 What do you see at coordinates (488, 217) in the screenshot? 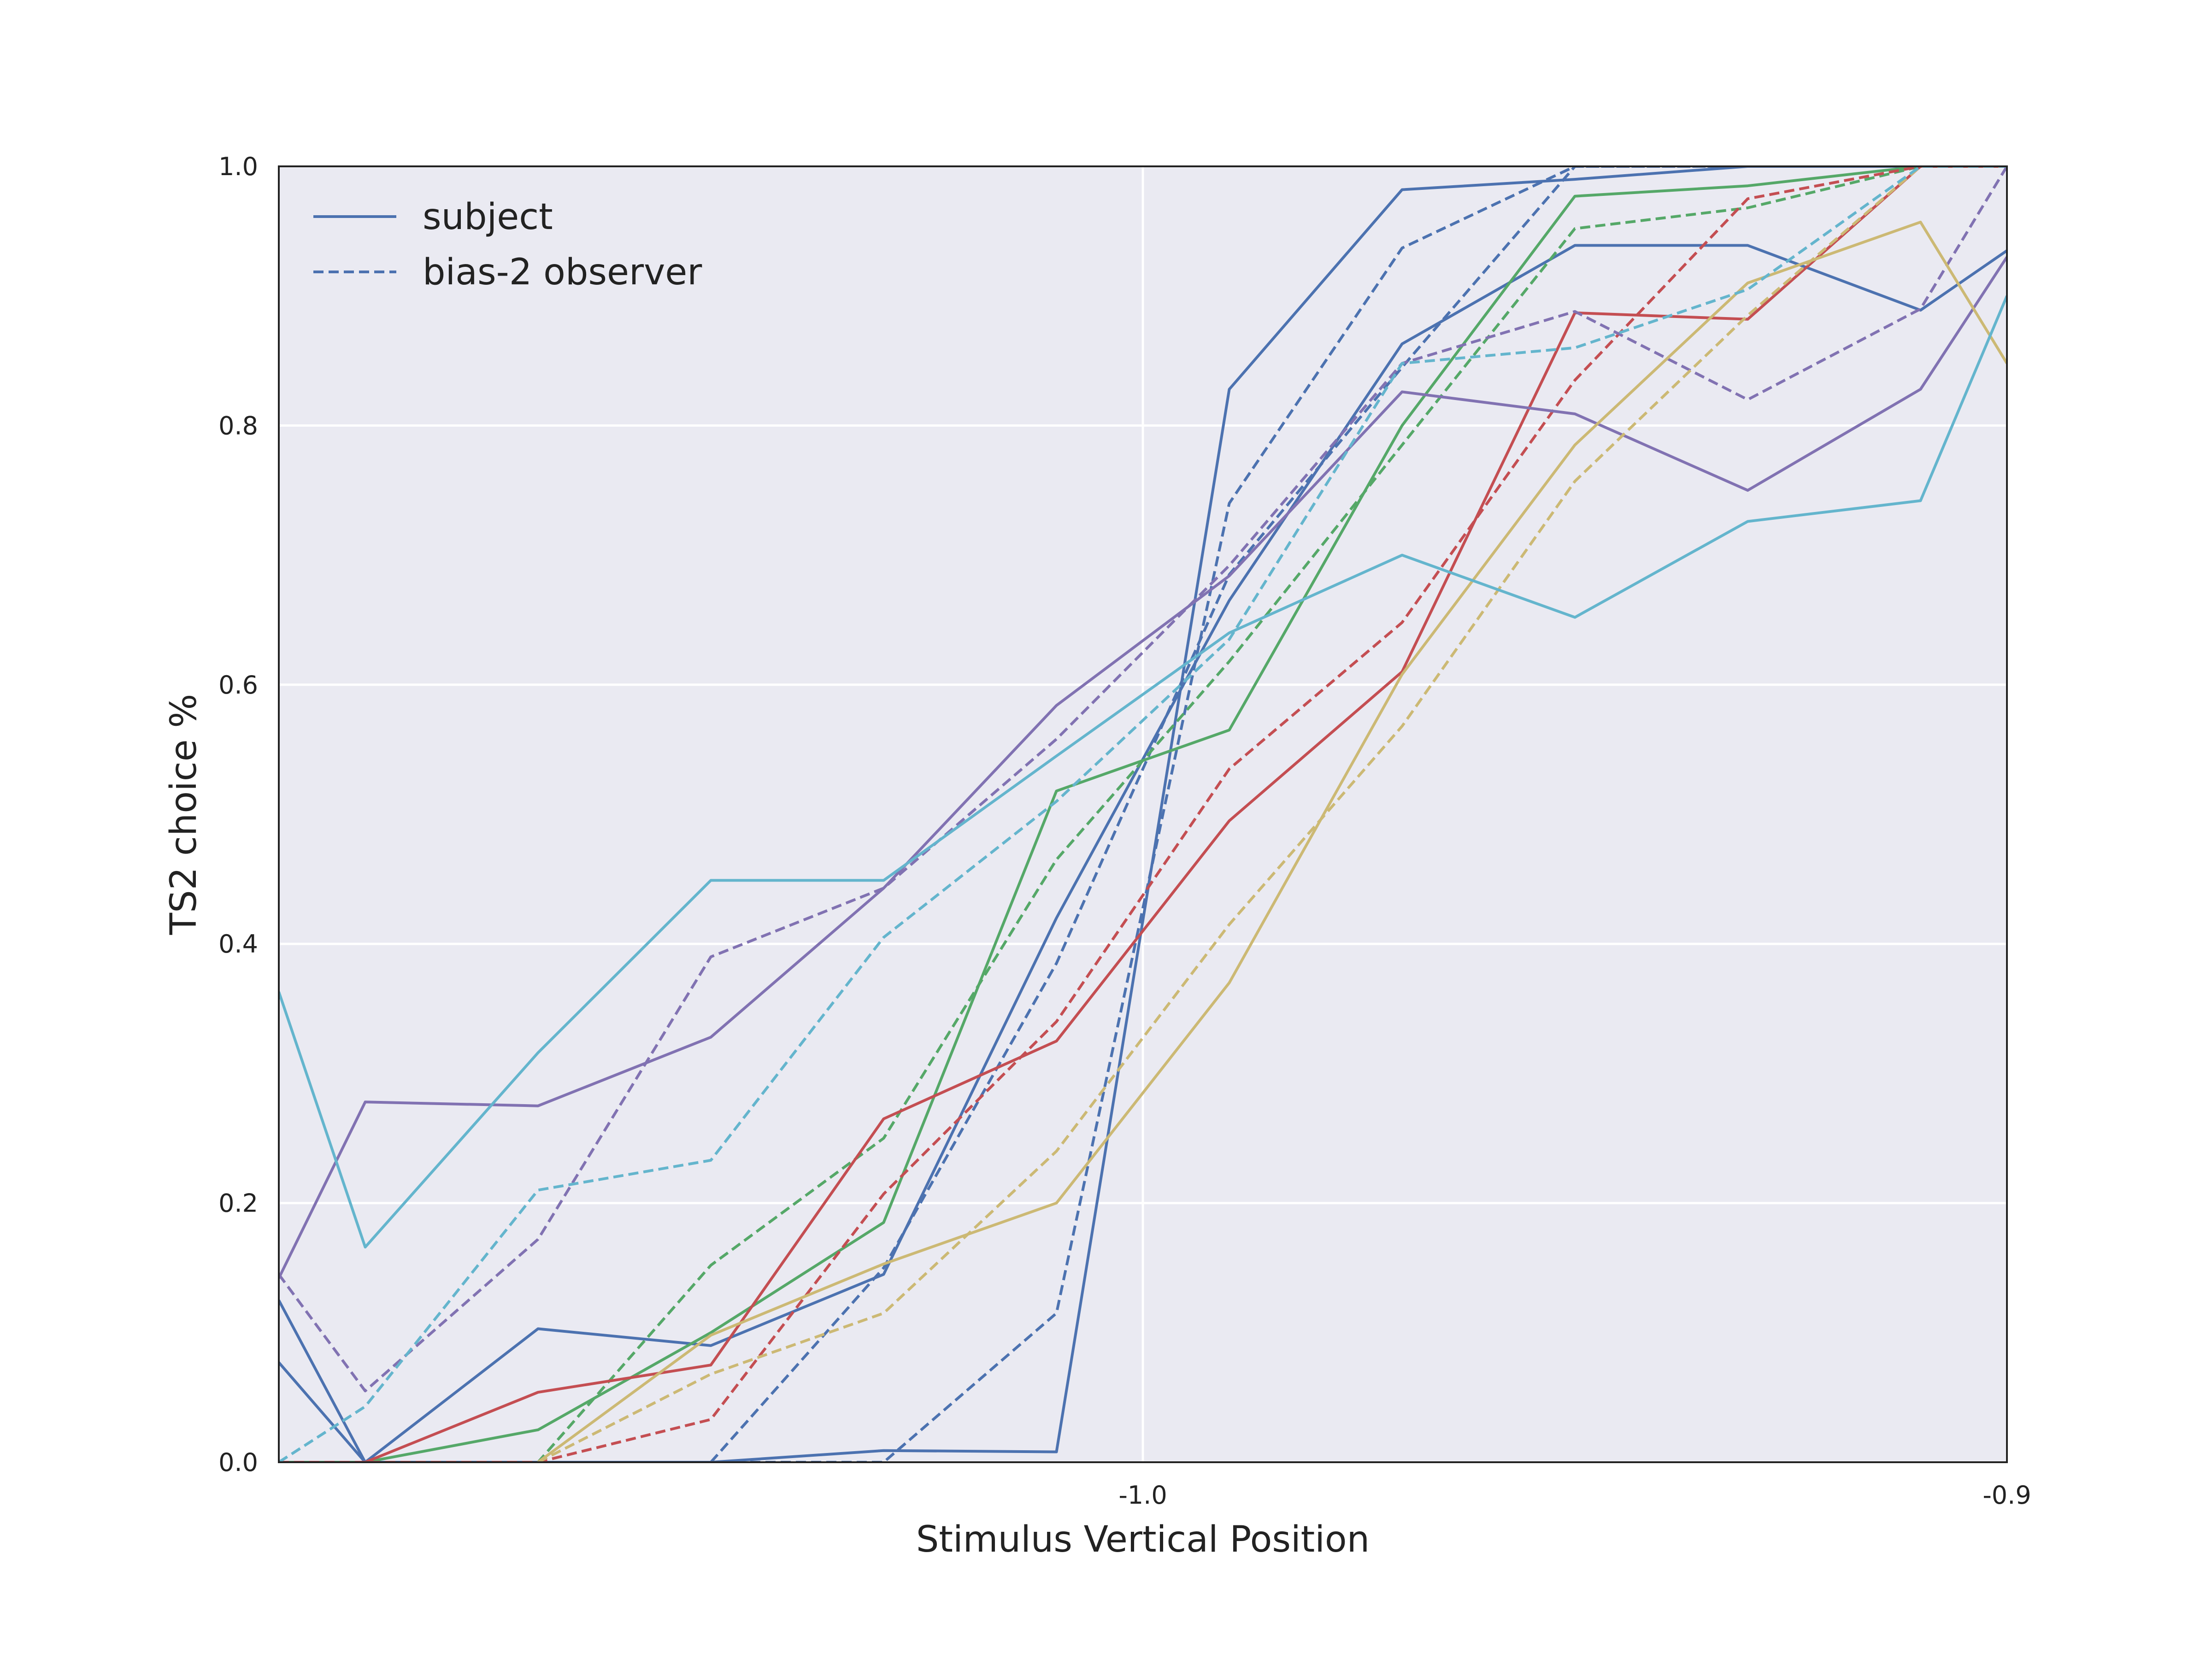
I see `legend-label-subject: subject` at bounding box center [488, 217].